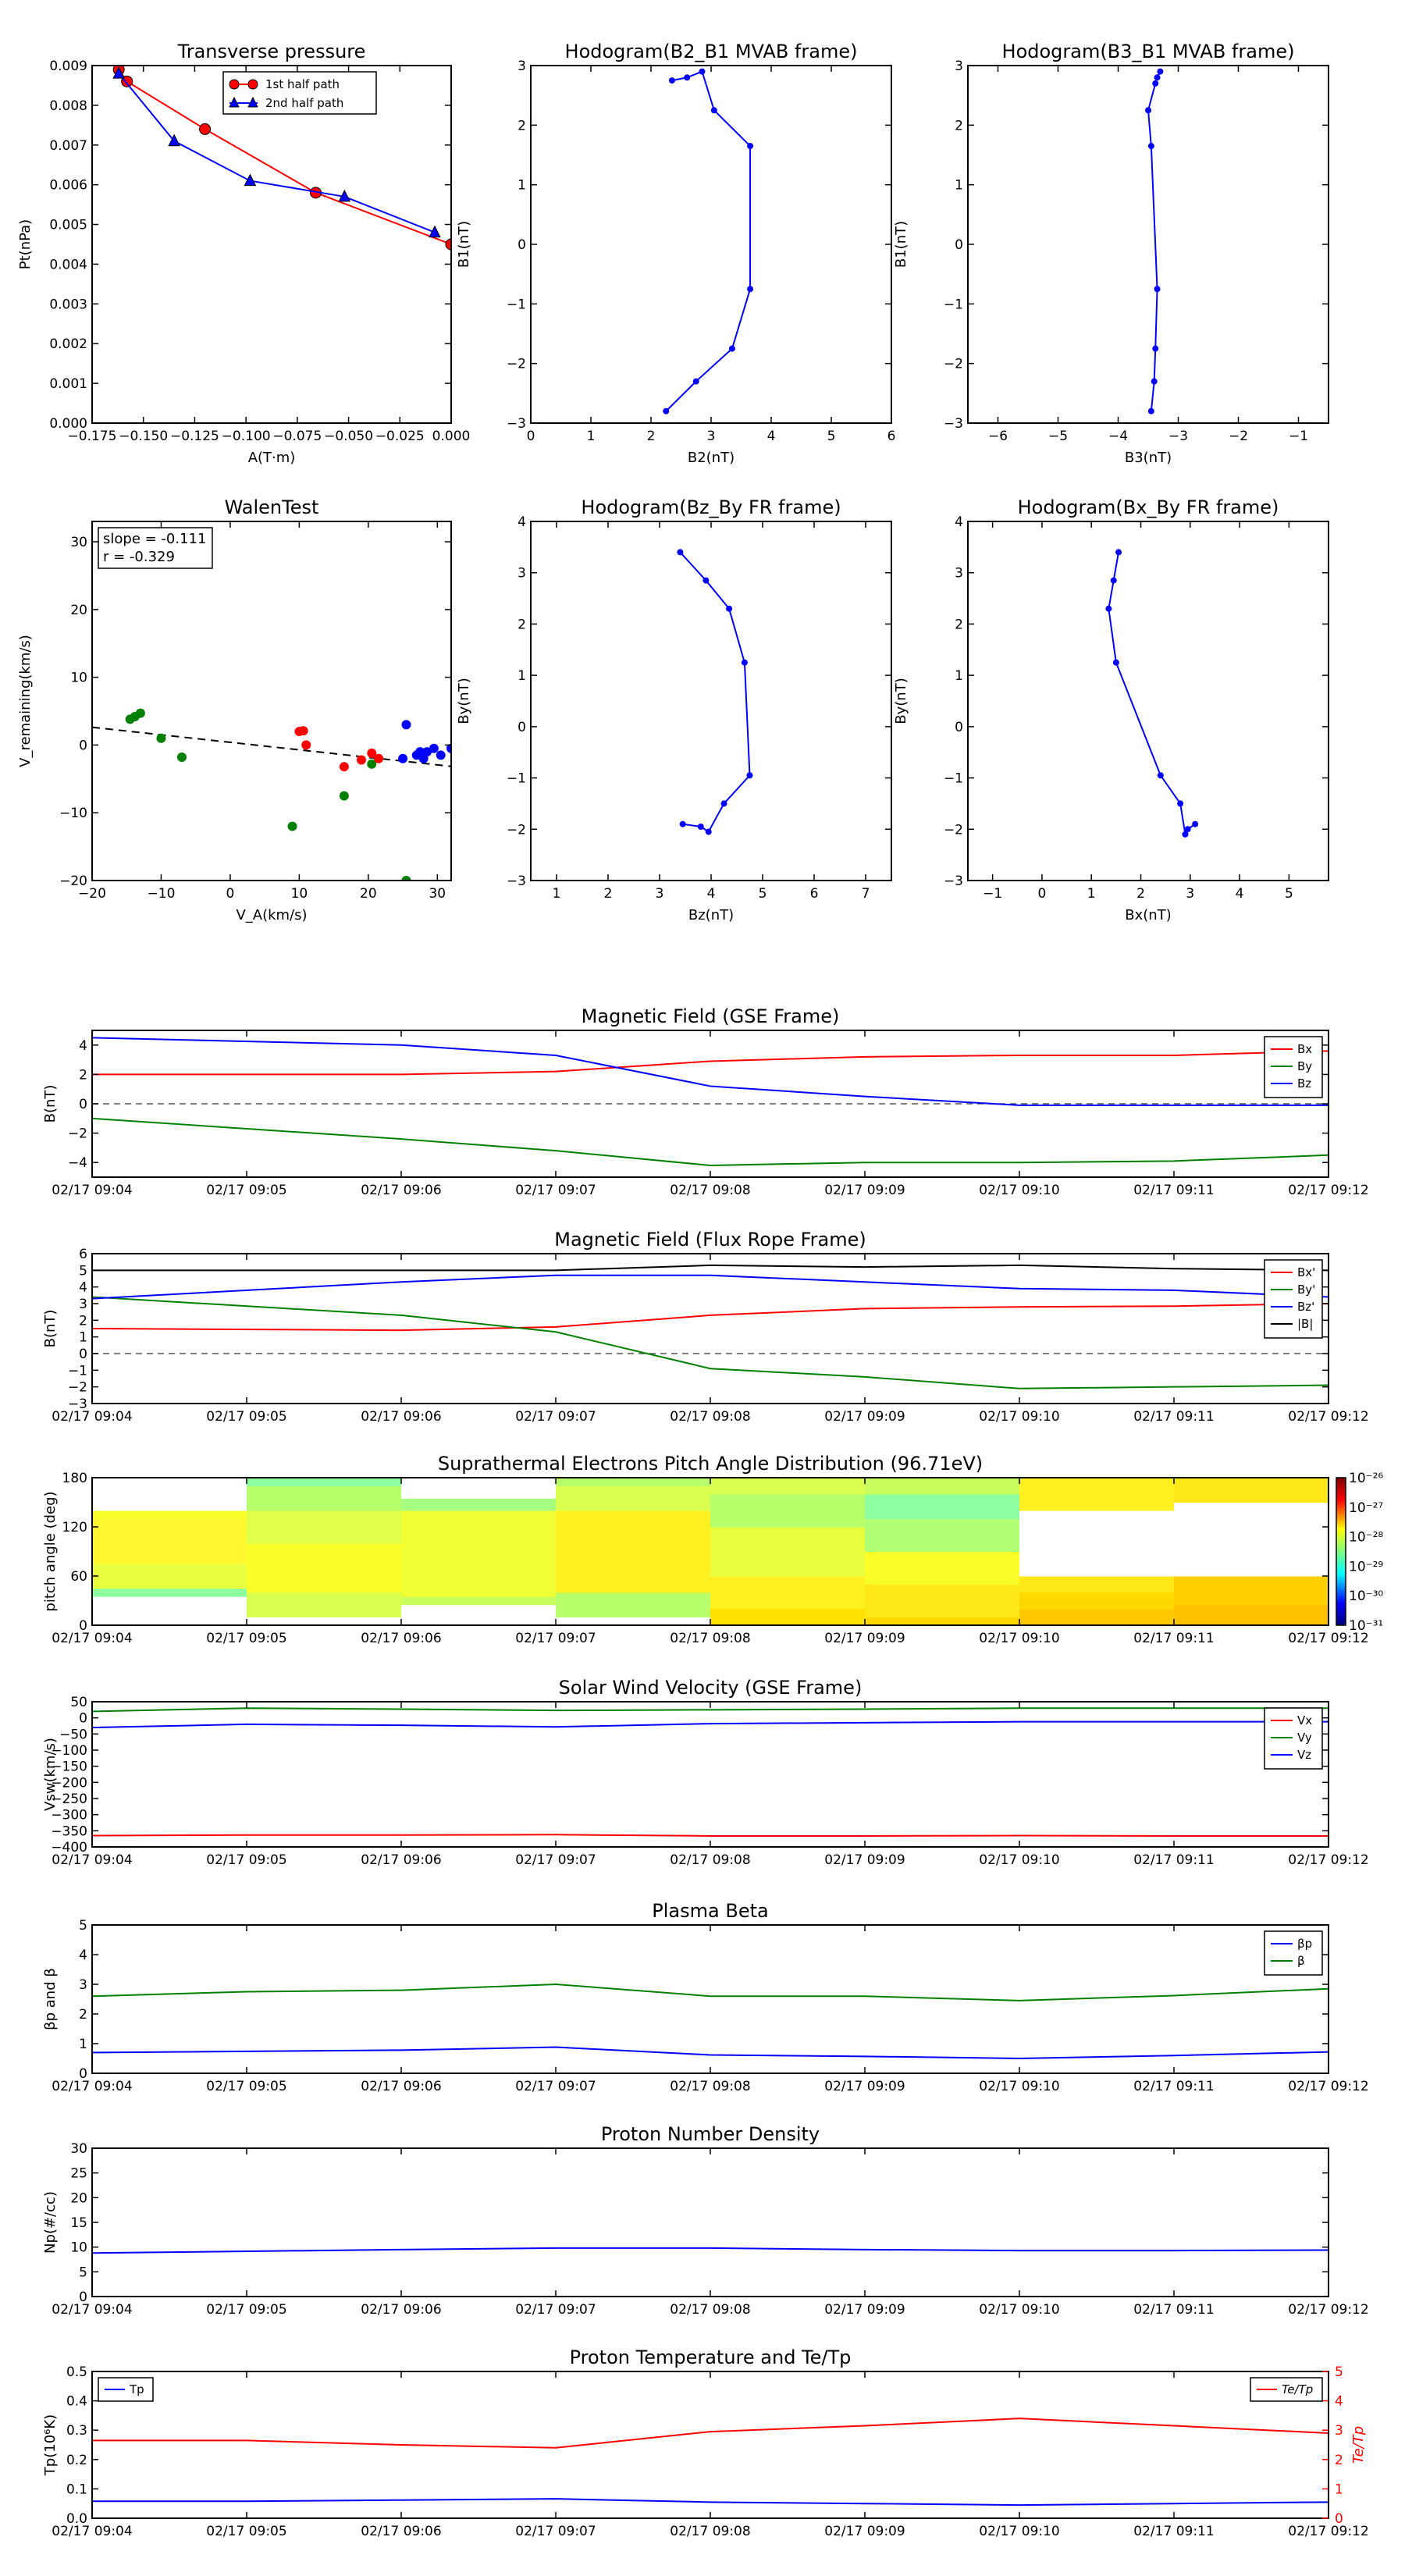 This screenshot has width=1405, height=2576. Describe the element at coordinates (1339, 2519) in the screenshot. I see `y-right-tick-label: 0` at that location.